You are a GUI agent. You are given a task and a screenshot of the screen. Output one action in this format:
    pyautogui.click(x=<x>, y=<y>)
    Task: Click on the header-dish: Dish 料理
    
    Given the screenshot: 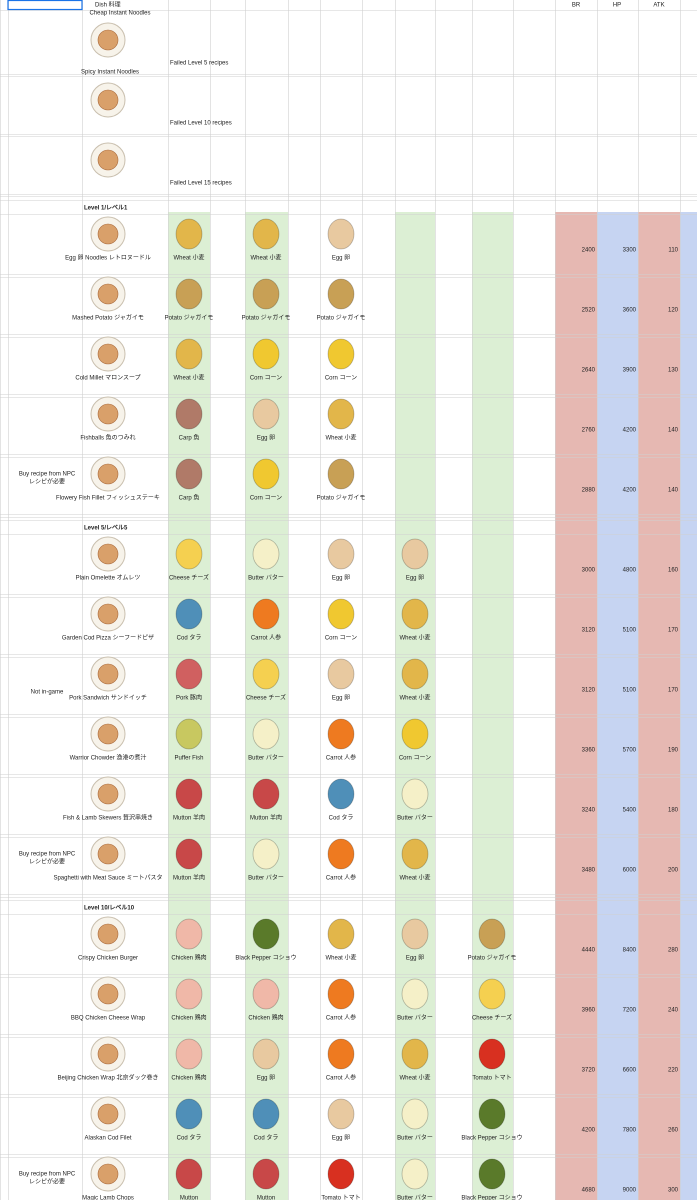 What is the action you would take?
    pyautogui.click(x=108, y=5)
    